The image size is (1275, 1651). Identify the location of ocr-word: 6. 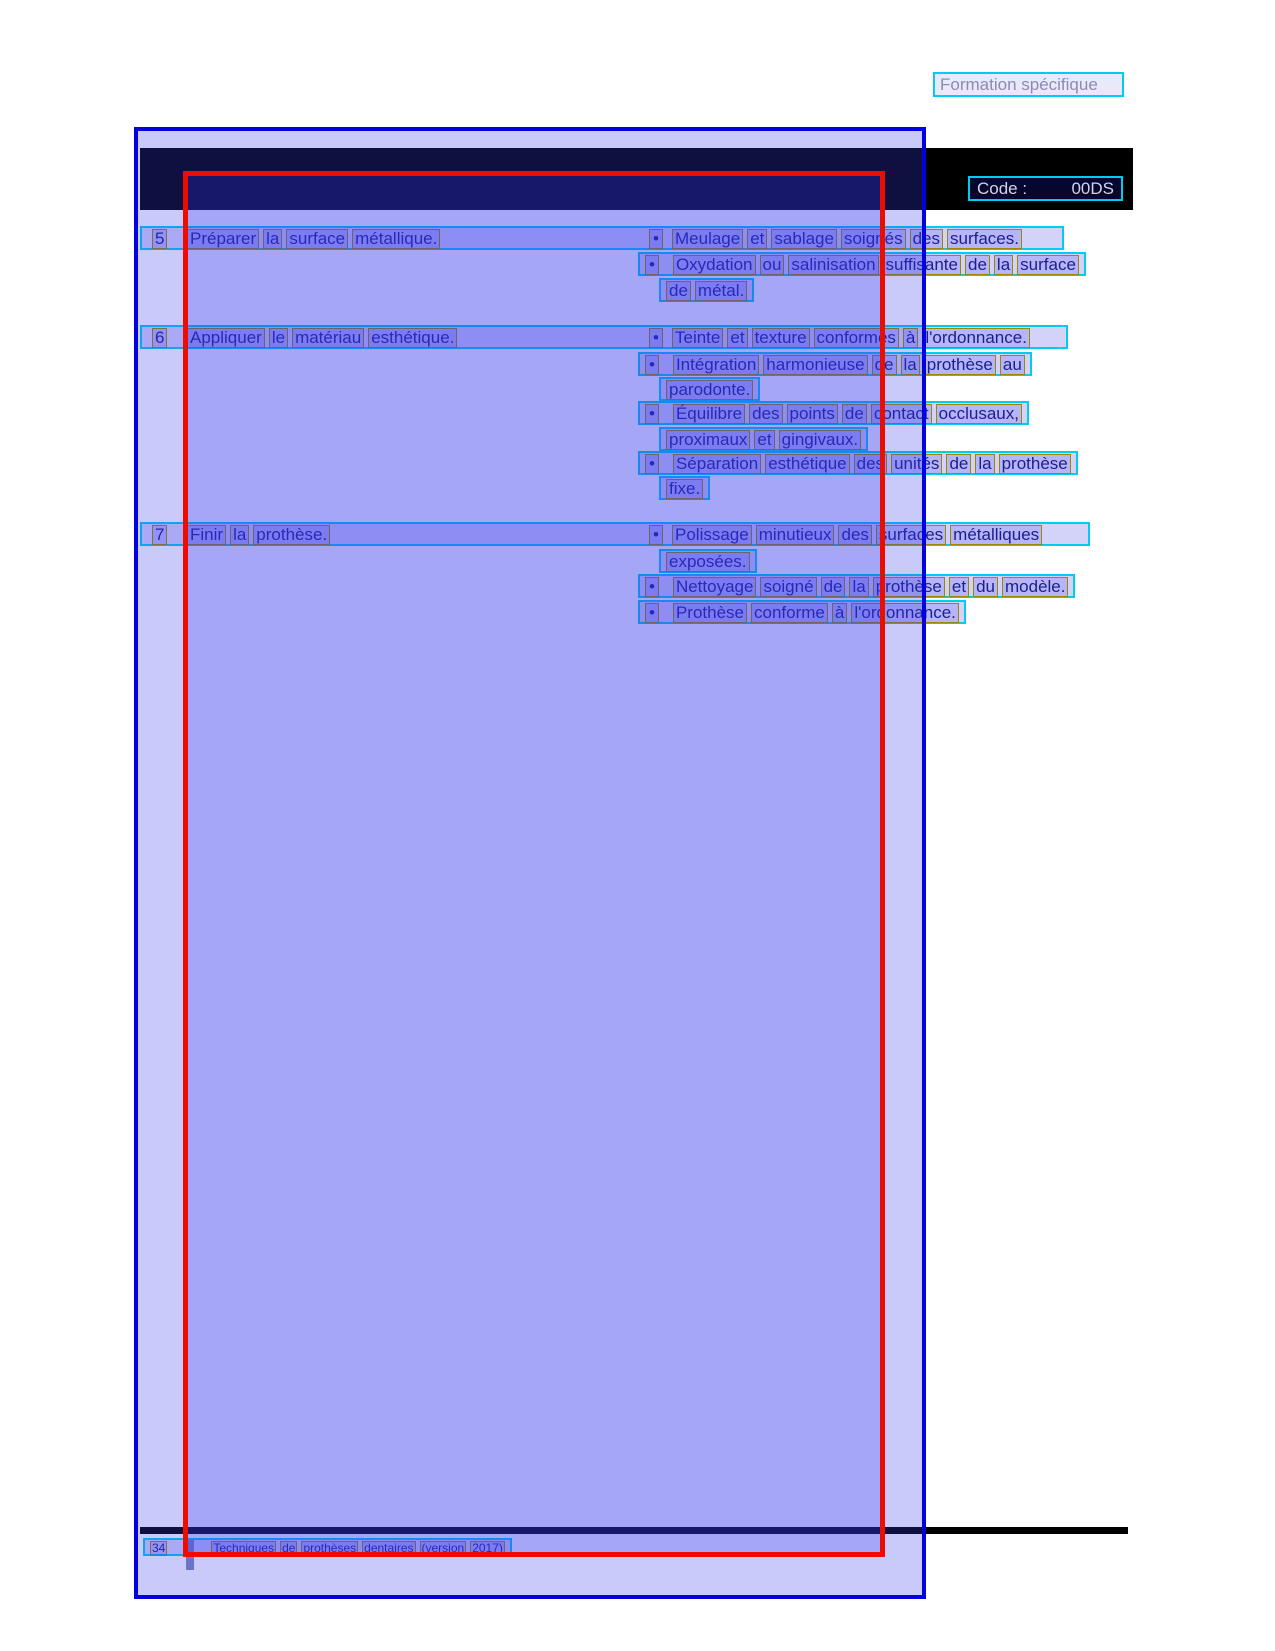
(160, 338).